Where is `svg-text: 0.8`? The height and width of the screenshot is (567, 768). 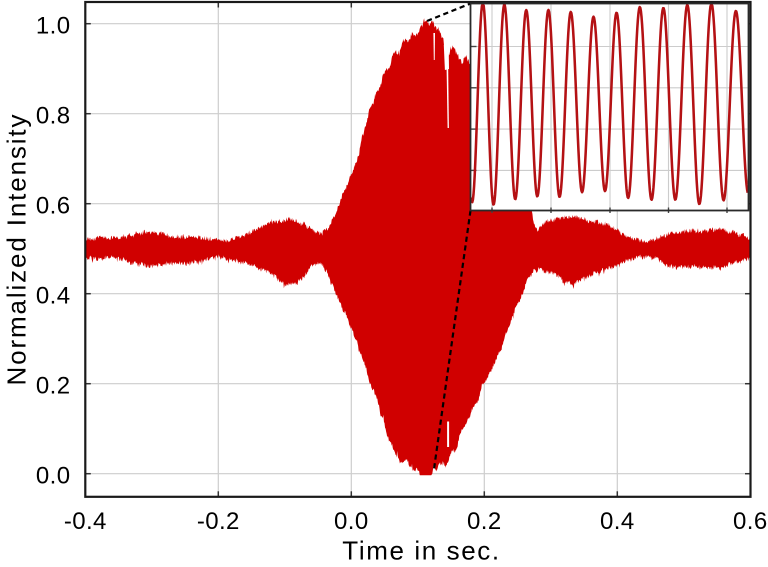
svg-text: 0.8 is located at coordinates (53, 116).